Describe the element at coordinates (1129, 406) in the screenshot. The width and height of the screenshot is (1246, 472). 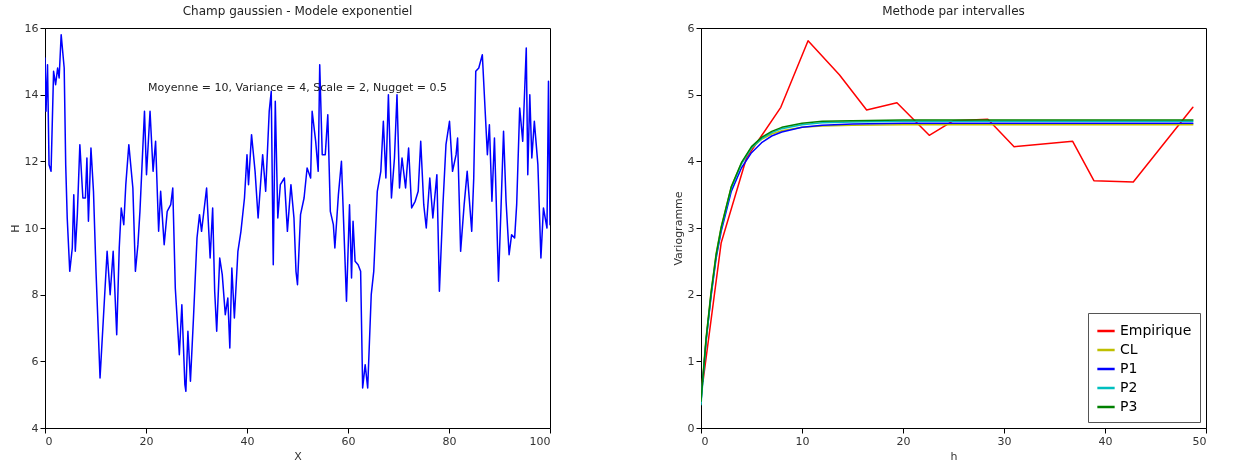
I see `legend-label: P3` at that location.